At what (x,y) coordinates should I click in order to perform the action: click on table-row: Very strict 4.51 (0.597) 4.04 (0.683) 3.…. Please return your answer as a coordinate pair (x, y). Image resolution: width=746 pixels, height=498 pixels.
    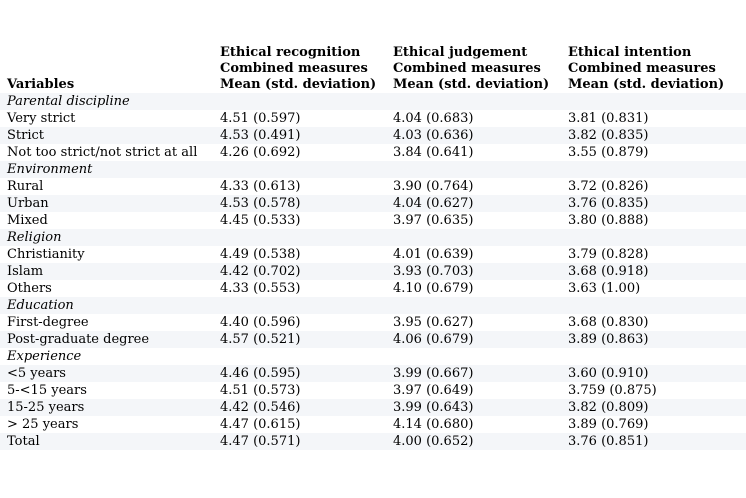
    Looking at the image, I should click on (373, 118).